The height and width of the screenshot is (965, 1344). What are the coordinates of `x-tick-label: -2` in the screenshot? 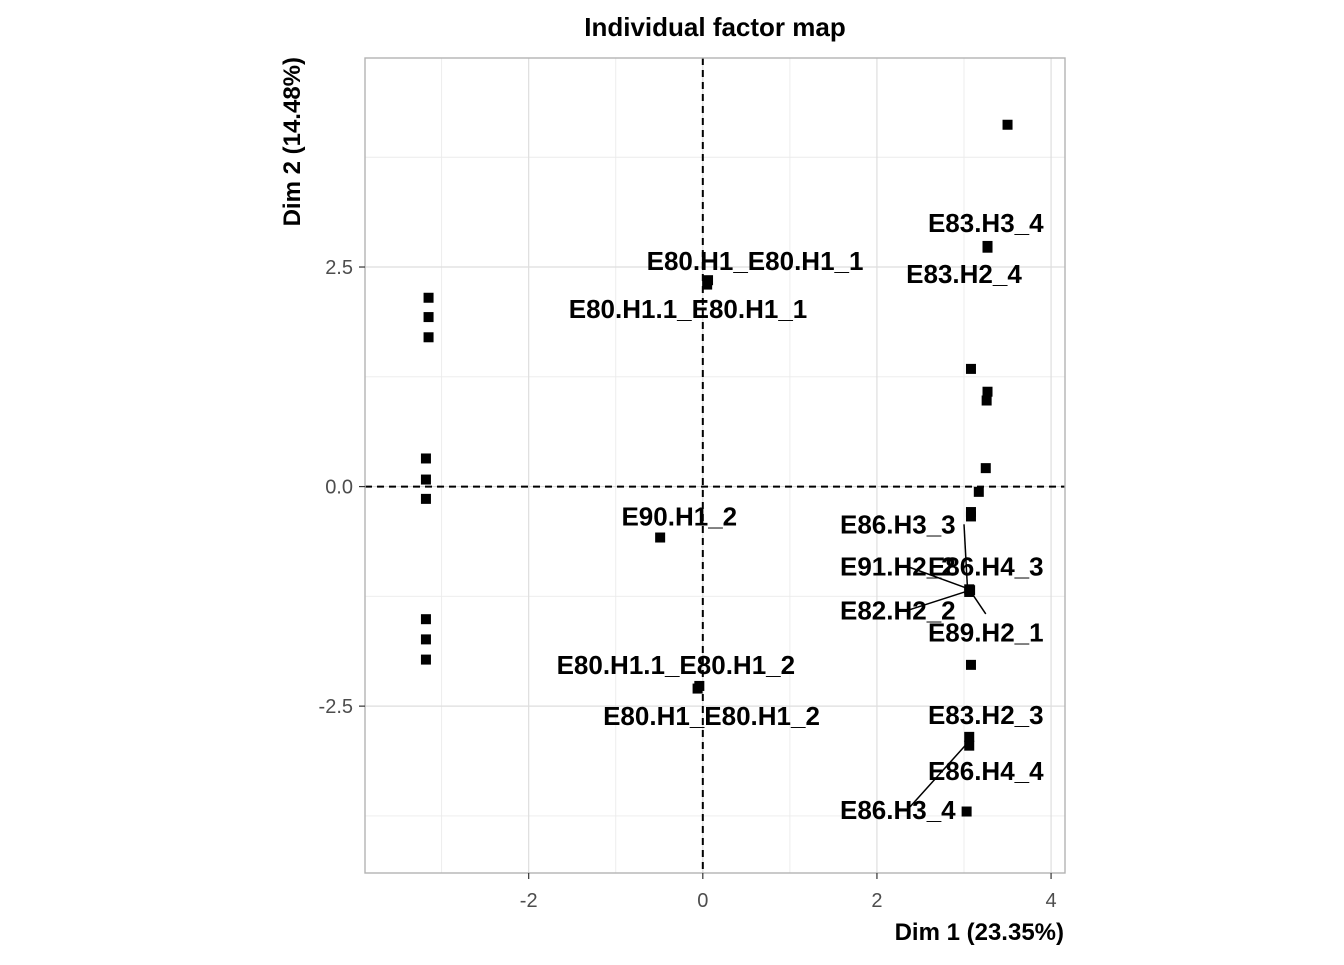 It's located at (529, 901).